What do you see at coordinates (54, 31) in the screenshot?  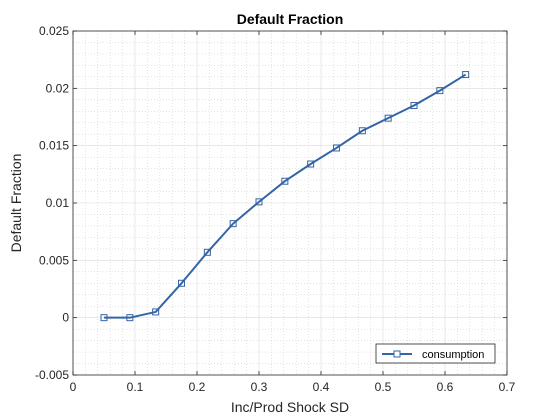 I see `y-tick-label: 0.025` at bounding box center [54, 31].